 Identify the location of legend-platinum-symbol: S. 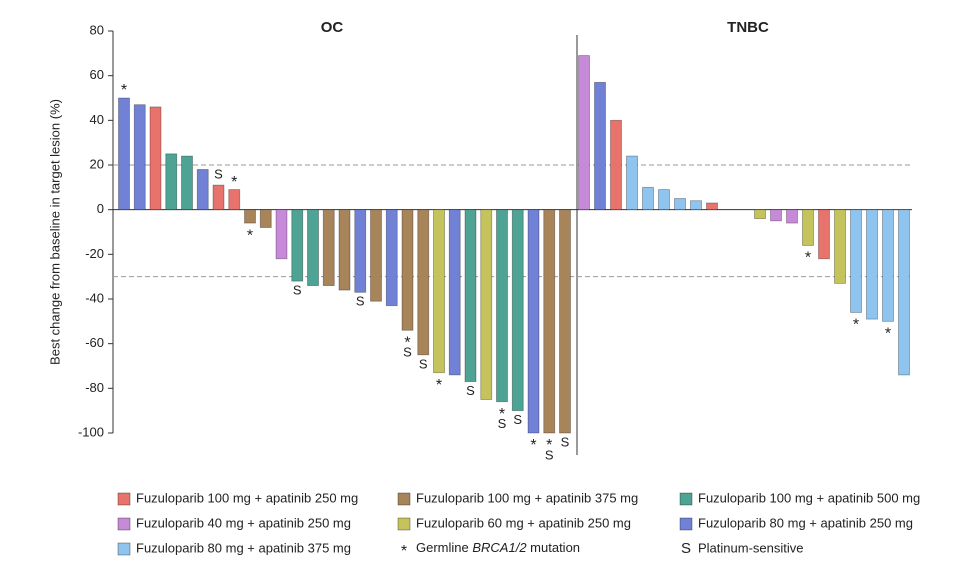
(686, 548).